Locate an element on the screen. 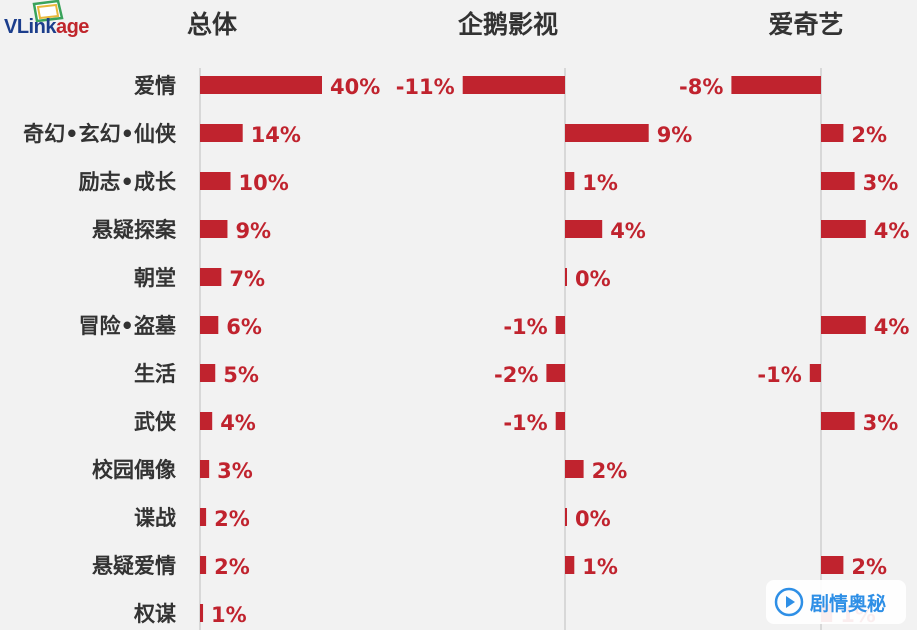  data-label: 14% is located at coordinates (276, 135).